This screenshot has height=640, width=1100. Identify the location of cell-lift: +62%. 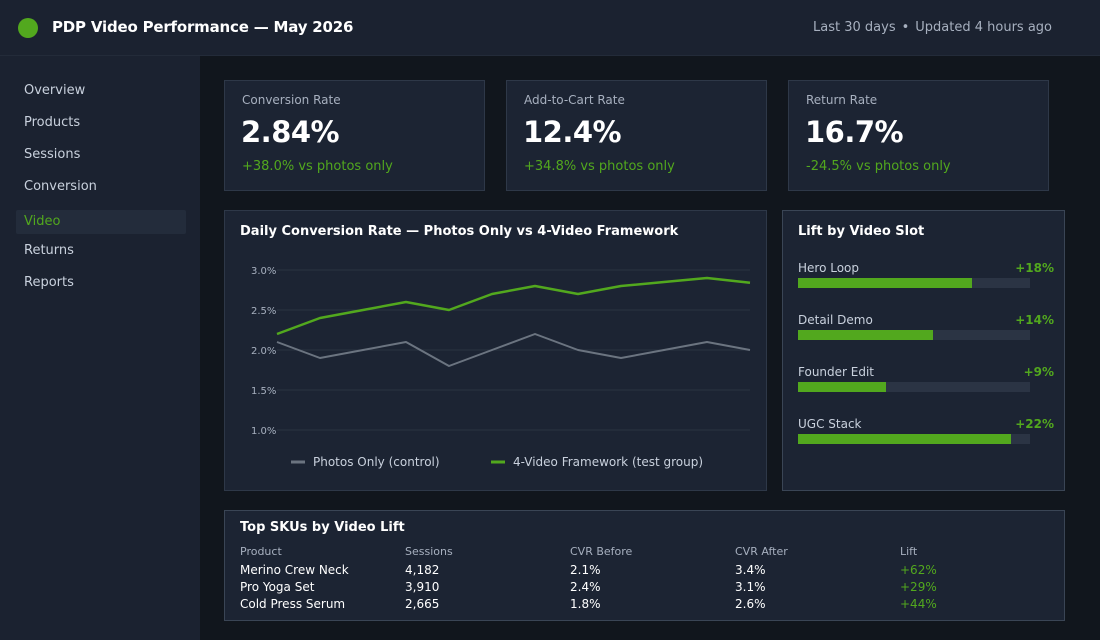
(918, 569).